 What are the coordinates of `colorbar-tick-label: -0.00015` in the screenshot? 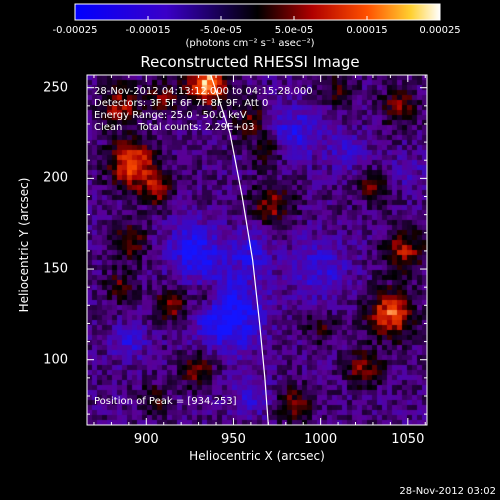 It's located at (148, 30).